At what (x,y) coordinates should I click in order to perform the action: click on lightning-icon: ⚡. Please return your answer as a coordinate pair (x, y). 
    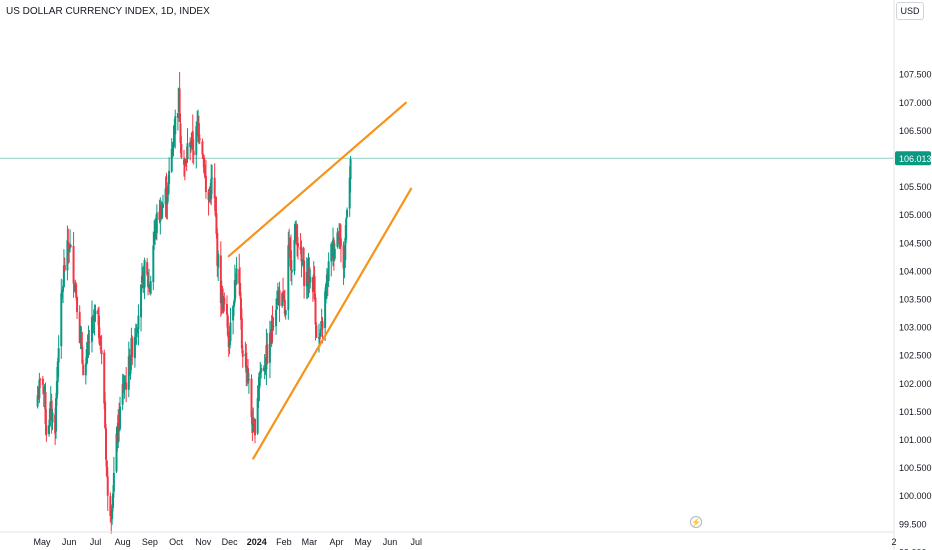
    Looking at the image, I should click on (696, 522).